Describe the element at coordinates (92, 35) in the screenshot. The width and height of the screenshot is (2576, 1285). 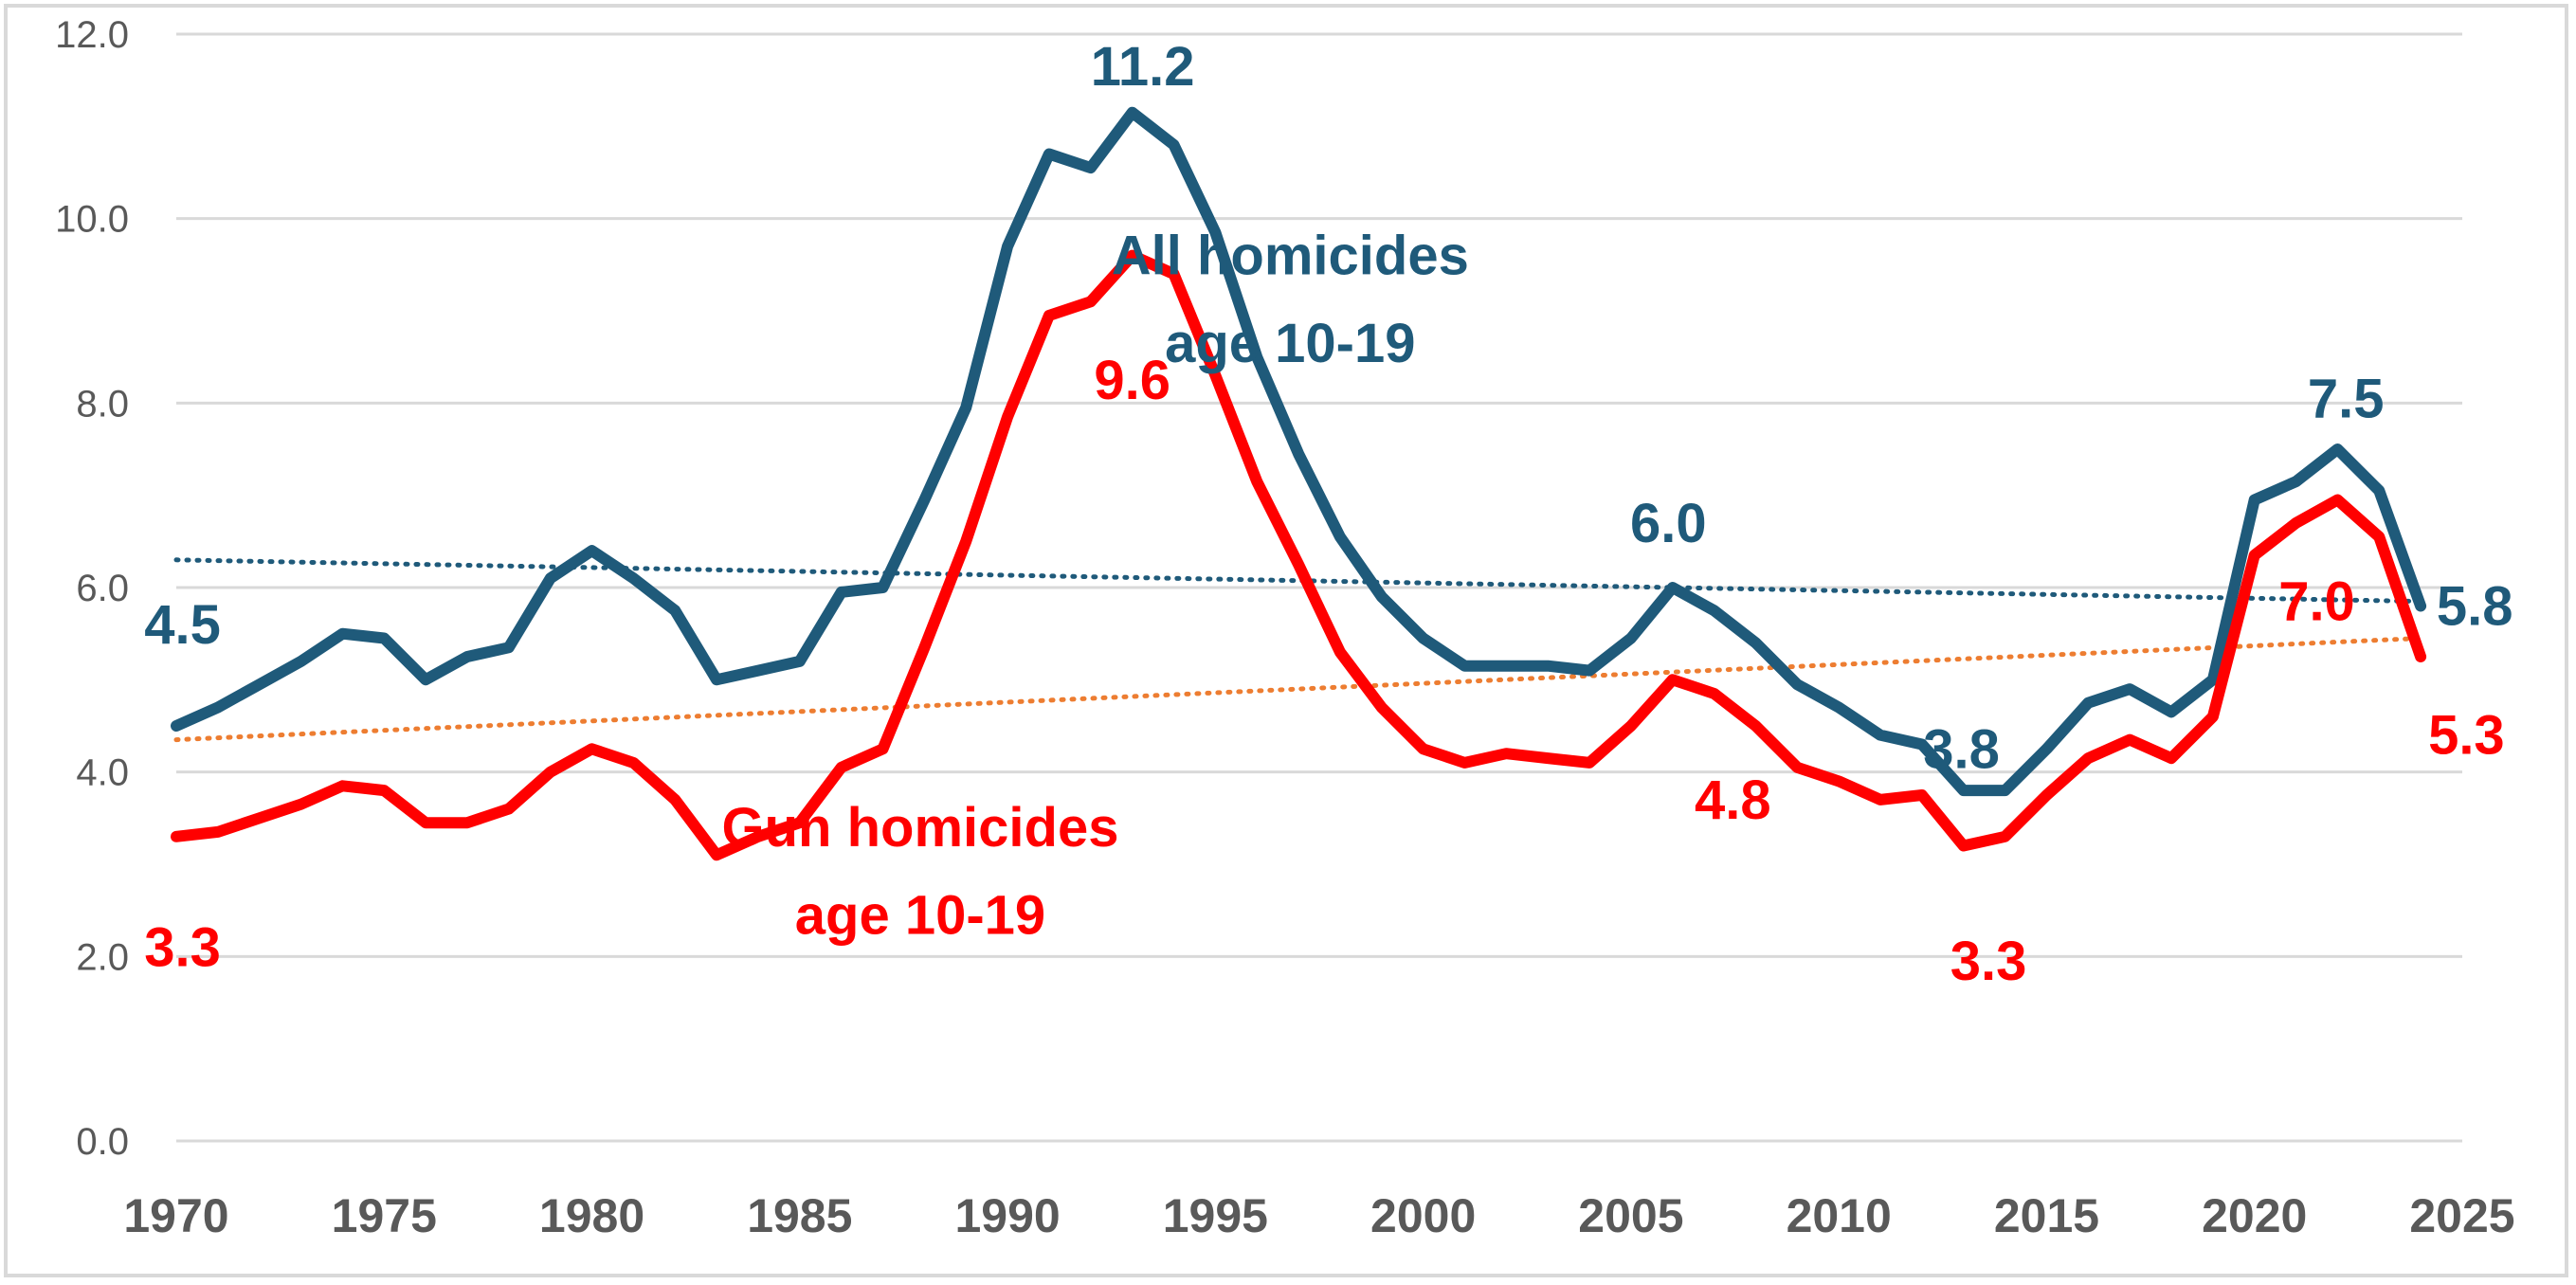
I see `y-tick-label: 12.0` at that location.